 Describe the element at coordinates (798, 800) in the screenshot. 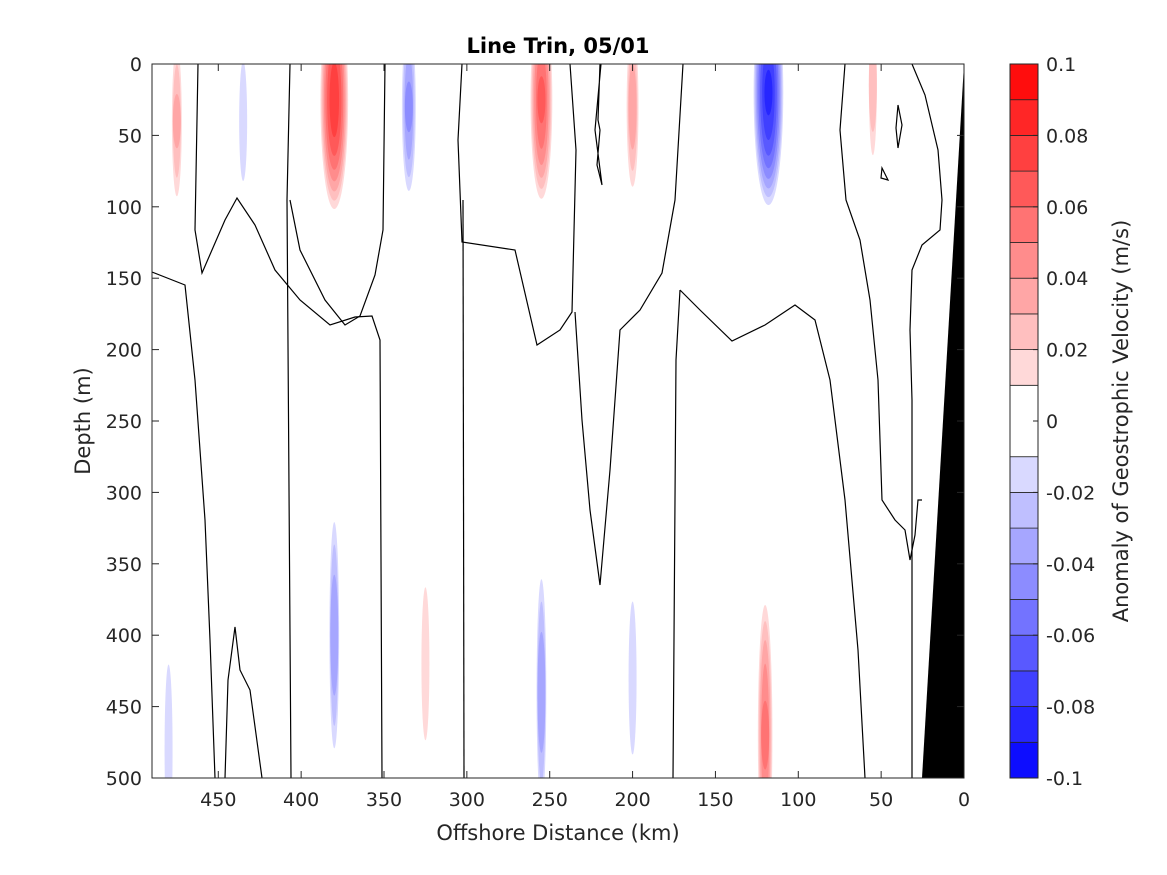

I see `x-tick-label: 100` at that location.